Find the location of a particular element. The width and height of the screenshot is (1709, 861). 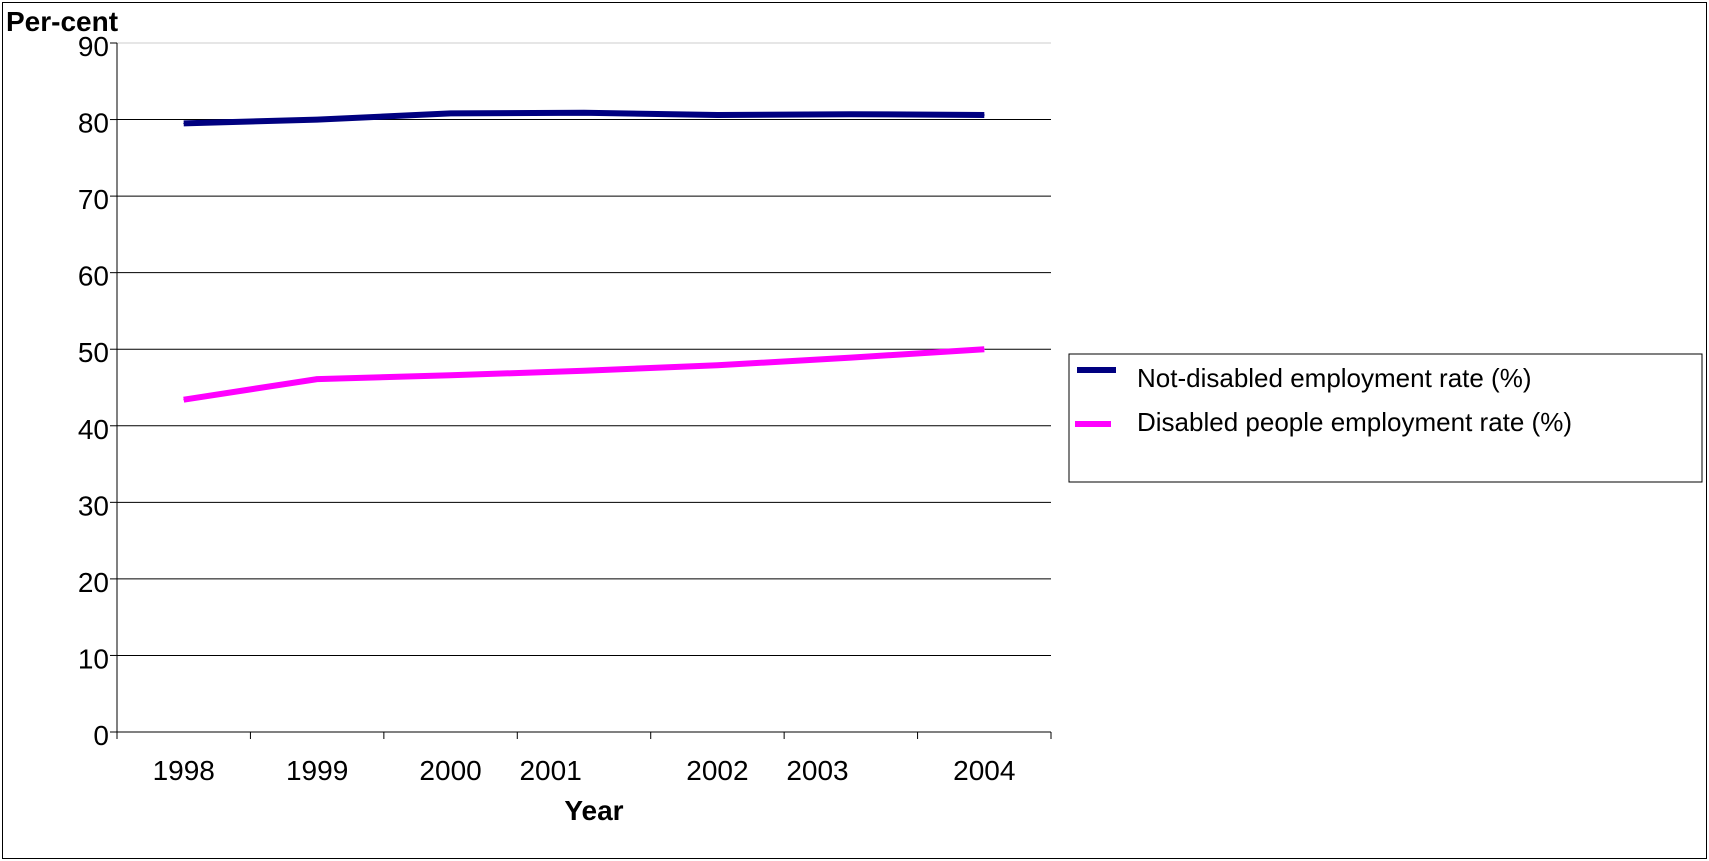

legend-box is located at coordinates (1385, 418).